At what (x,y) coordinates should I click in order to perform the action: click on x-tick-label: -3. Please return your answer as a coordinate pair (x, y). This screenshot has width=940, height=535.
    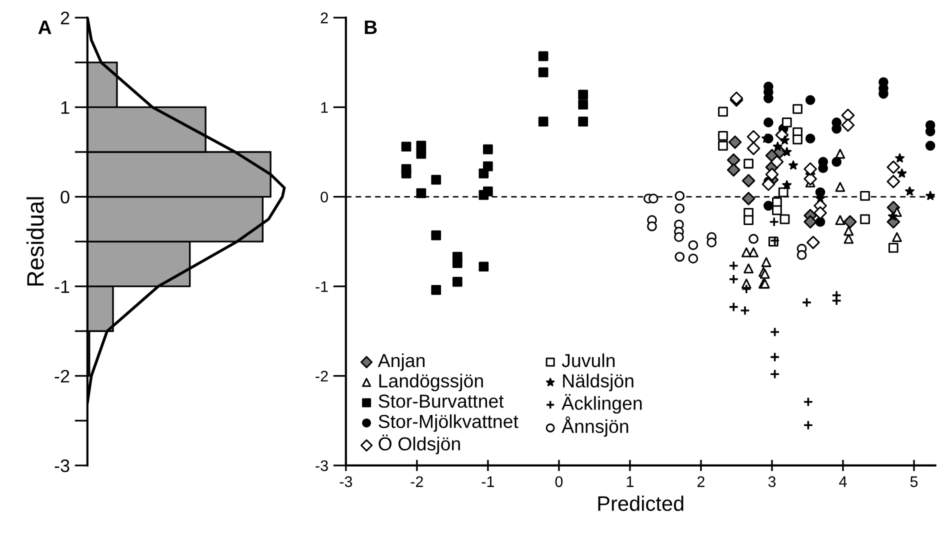
    Looking at the image, I should click on (346, 482).